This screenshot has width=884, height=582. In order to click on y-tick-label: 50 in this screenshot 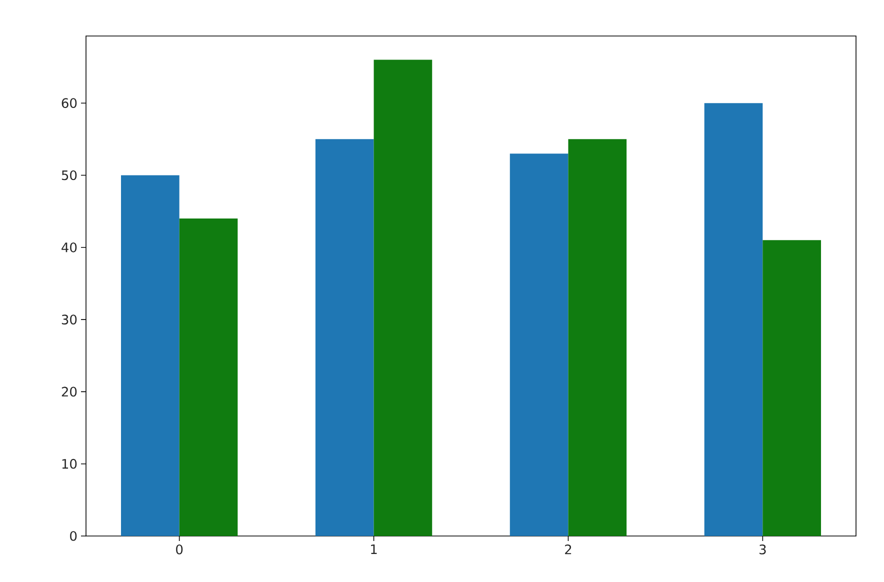, I will do `click(69, 175)`.